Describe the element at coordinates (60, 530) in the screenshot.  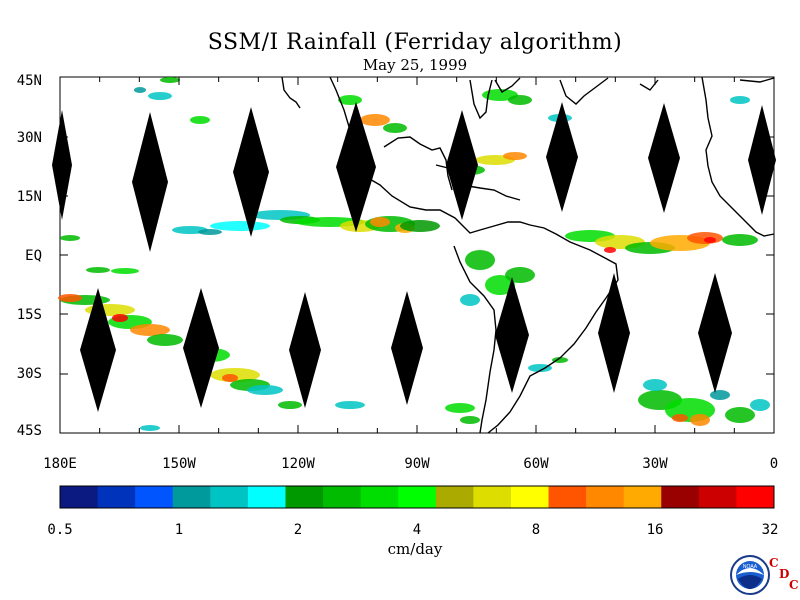
I see `colorbar-label-0-5: 0.5` at that location.